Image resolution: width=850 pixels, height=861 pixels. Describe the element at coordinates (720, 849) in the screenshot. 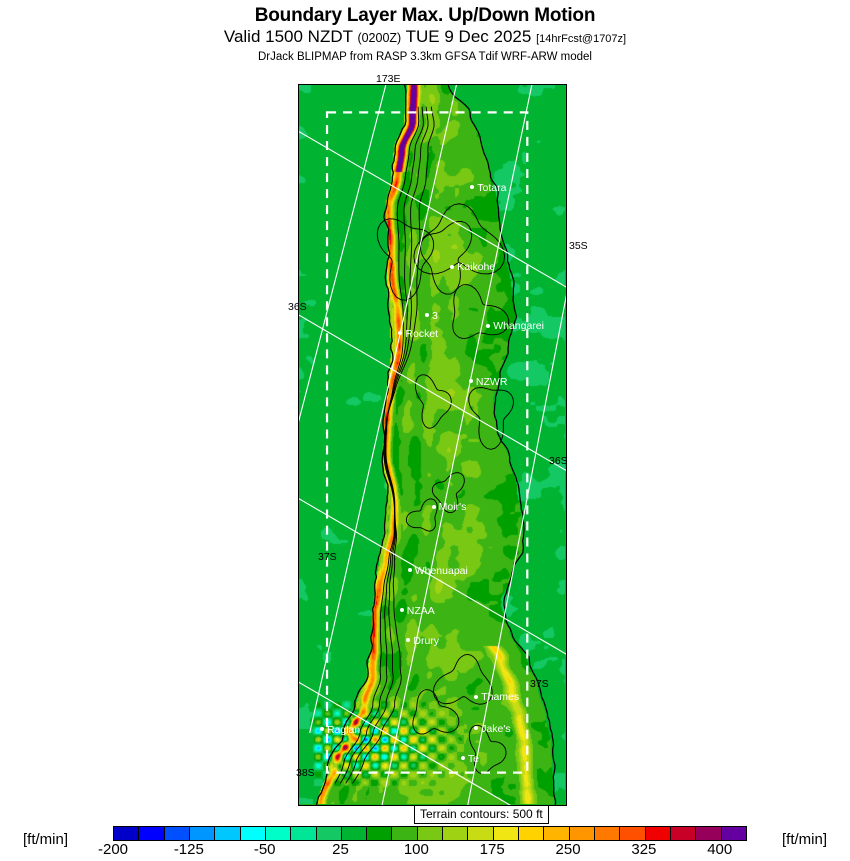

I see `colorbar-tick-400: 400` at that location.